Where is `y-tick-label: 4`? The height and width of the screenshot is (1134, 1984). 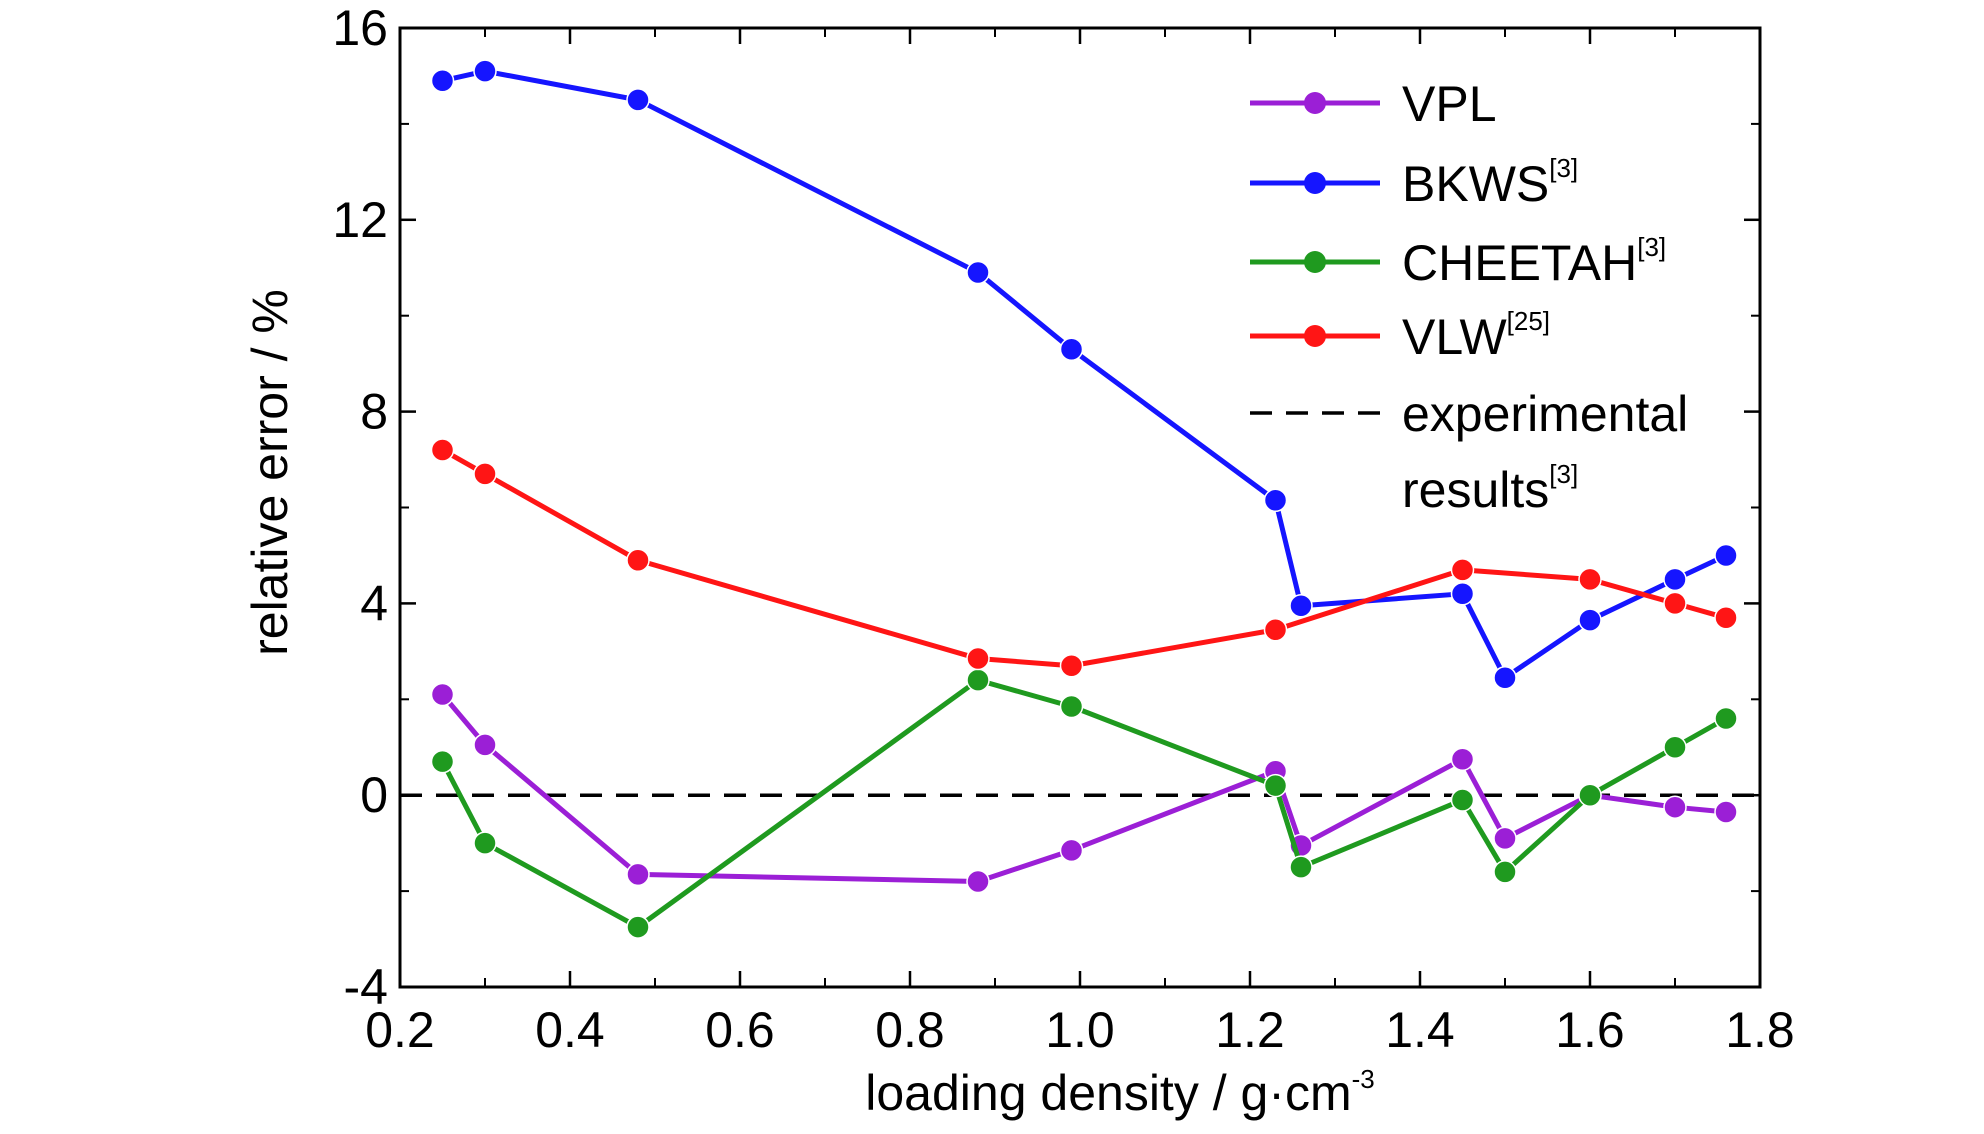
y-tick-label: 4 is located at coordinates (374, 603).